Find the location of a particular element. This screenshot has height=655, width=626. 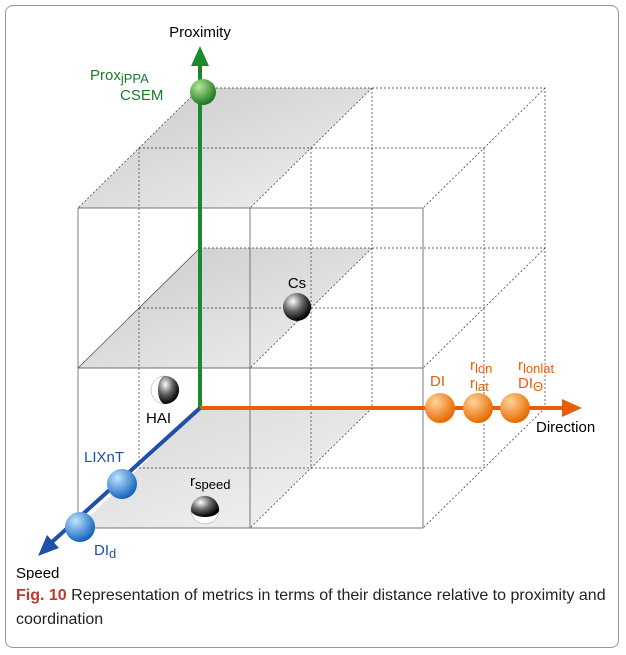

metric-label: LIXnT is located at coordinates (104, 457).